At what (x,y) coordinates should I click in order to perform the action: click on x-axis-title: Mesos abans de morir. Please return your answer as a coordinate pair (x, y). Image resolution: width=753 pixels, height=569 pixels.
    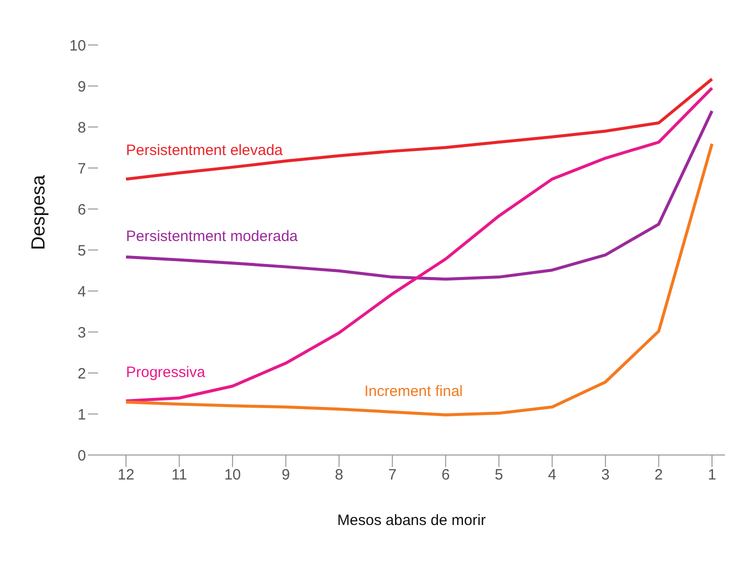
    Looking at the image, I should click on (411, 520).